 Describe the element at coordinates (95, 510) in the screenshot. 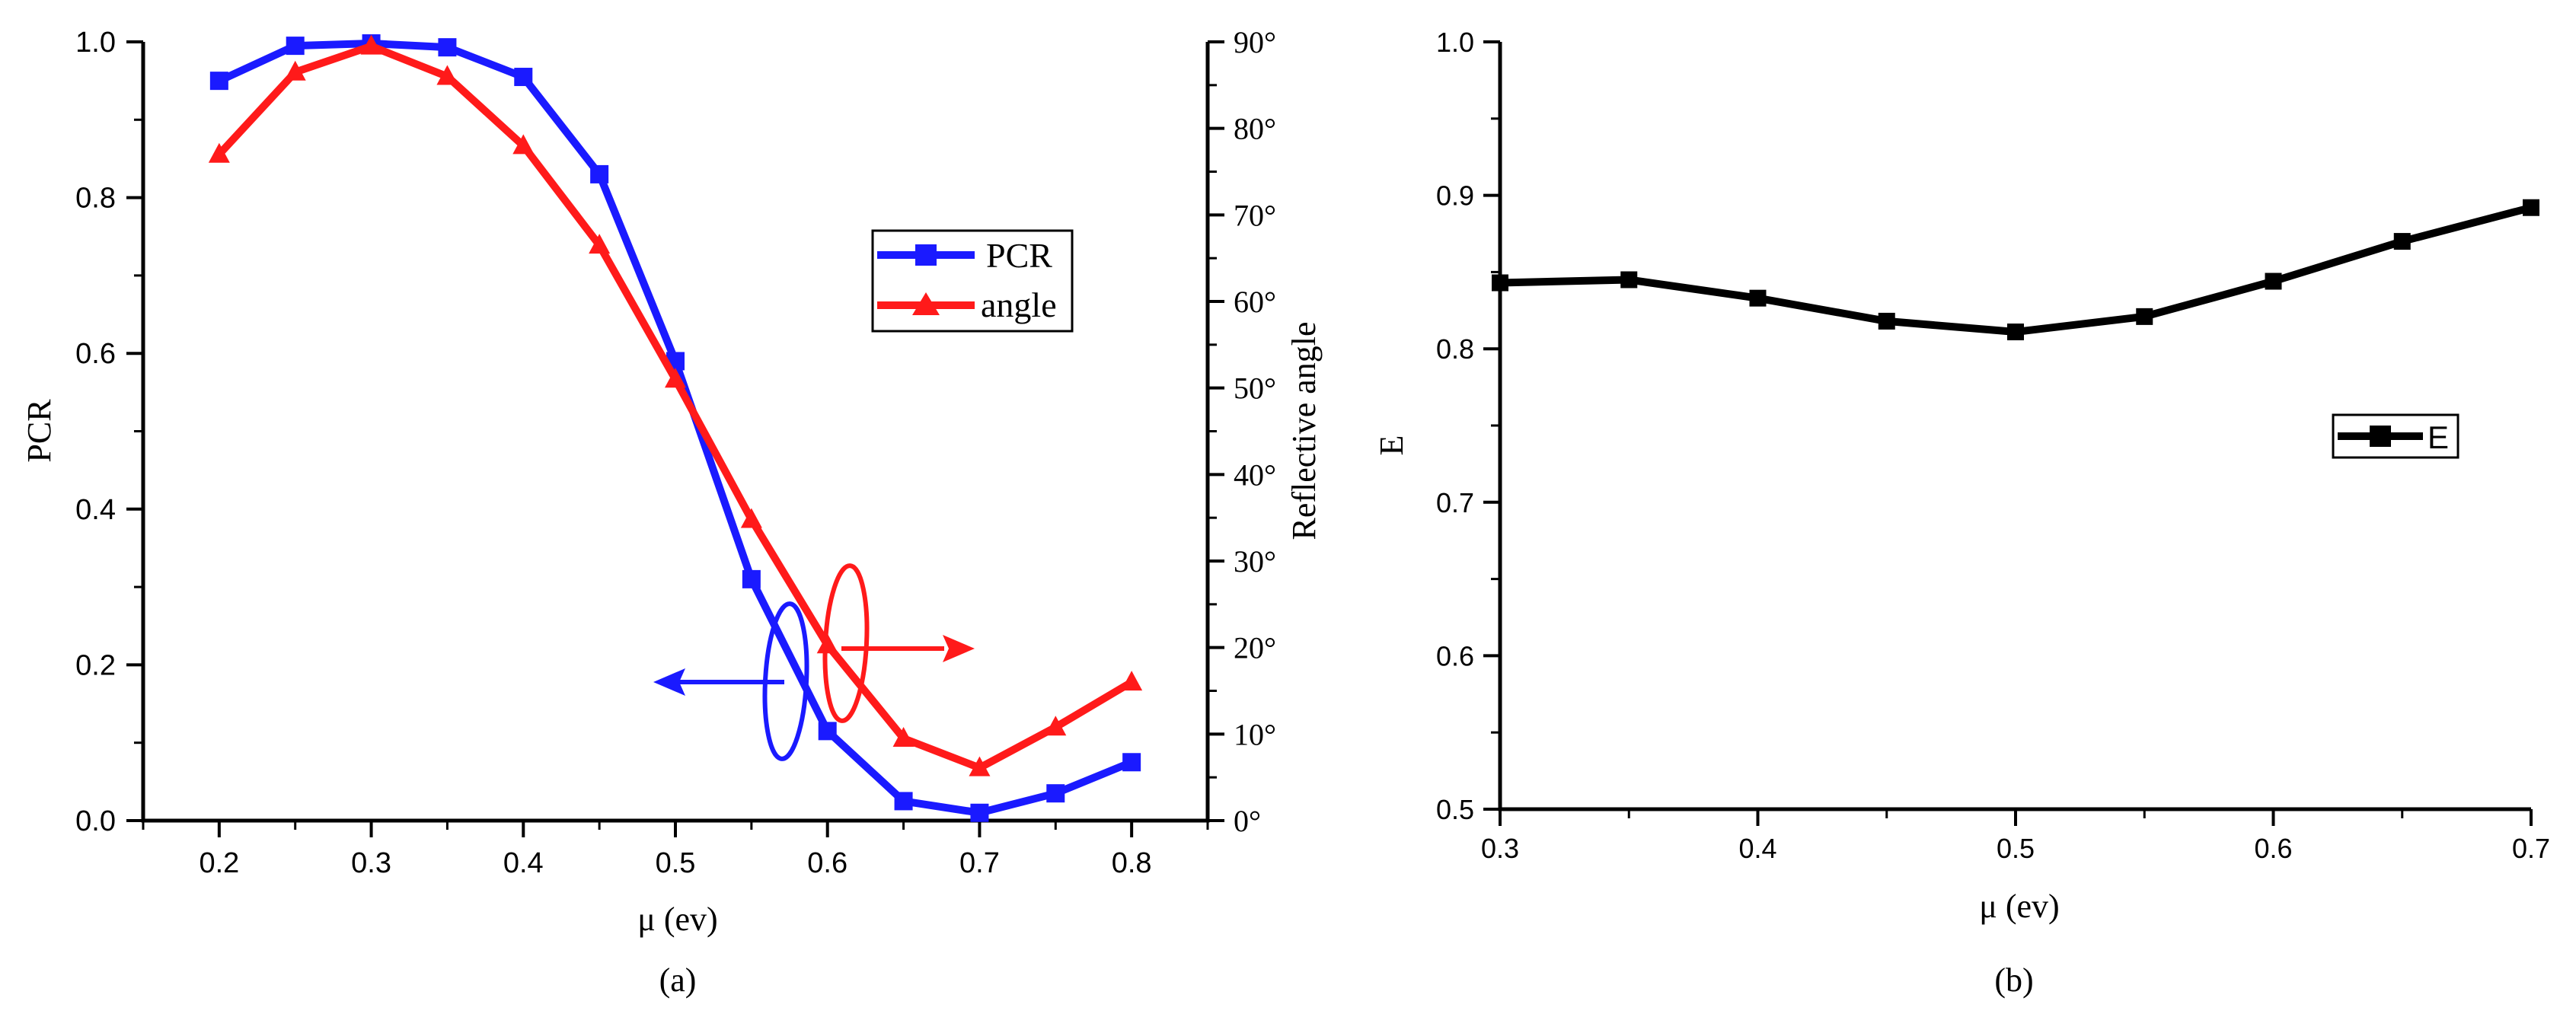

I see `y-tick-label: 0.4` at that location.